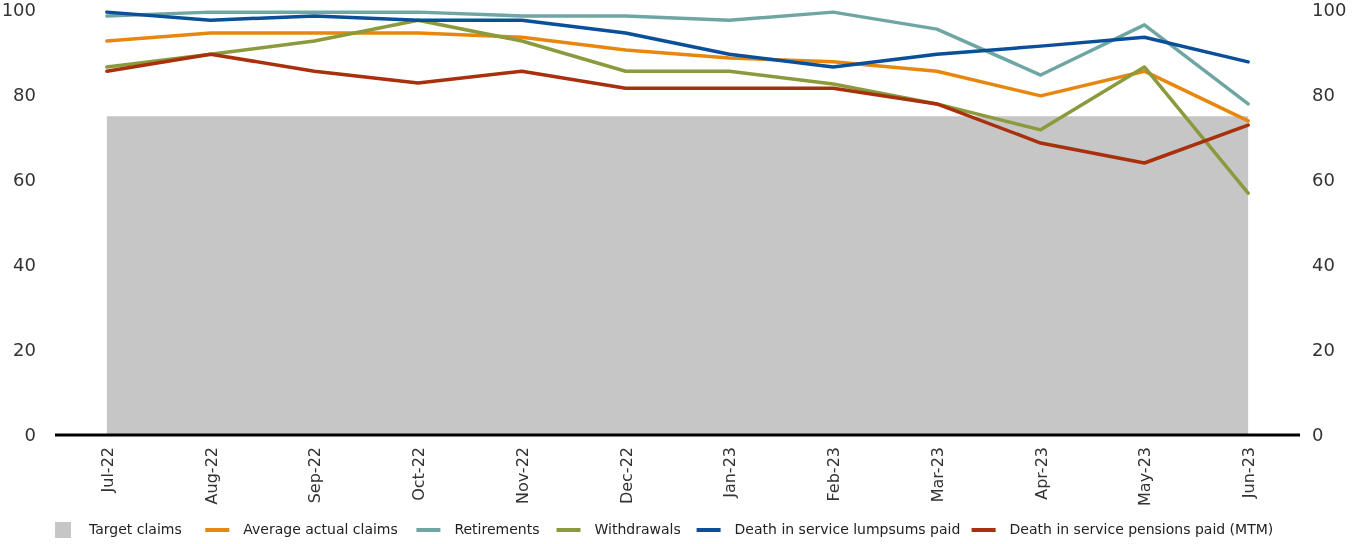 The width and height of the screenshot is (1360, 544). Describe the element at coordinates (315, 475) in the screenshot. I see `x-tick-label: Sep-22` at that location.